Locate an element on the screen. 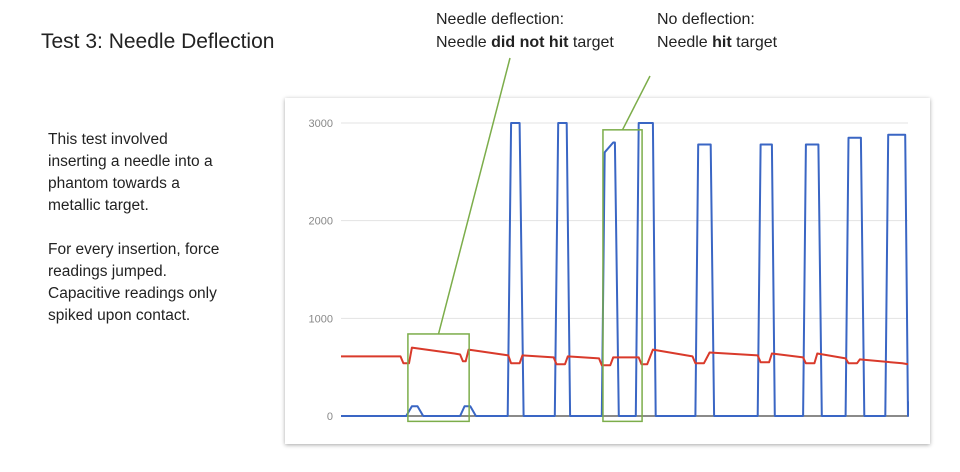 The height and width of the screenshot is (472, 960). callout-right-line2: Needle hit target is located at coordinates (717, 42).